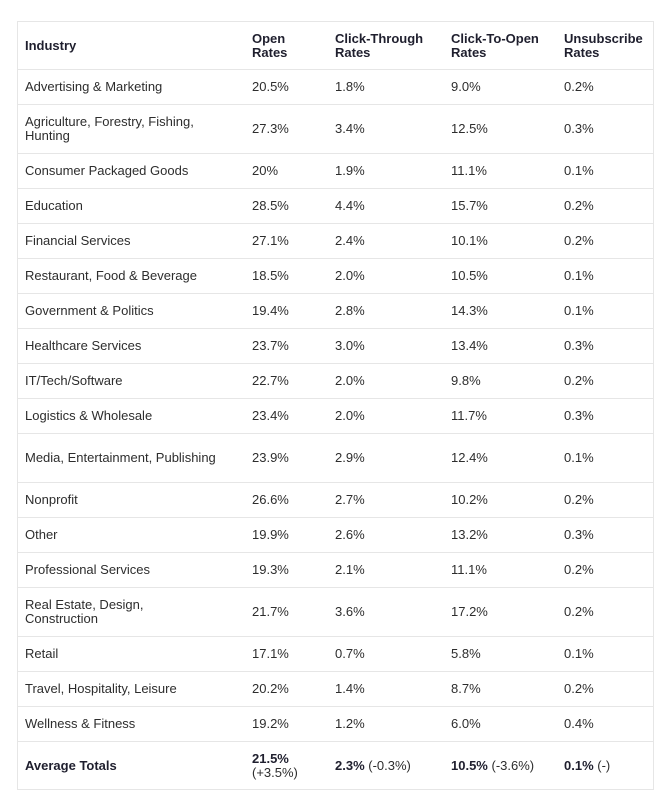 The image size is (671, 802). Describe the element at coordinates (131, 129) in the screenshot. I see `industry-cell: Agriculture, Forestry, Fishing, Hunting` at that location.